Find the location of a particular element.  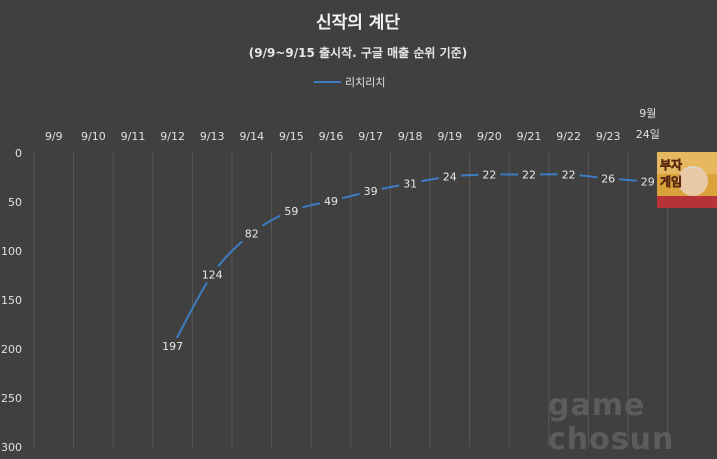

x-tick-label: 9월 is located at coordinates (647, 113).